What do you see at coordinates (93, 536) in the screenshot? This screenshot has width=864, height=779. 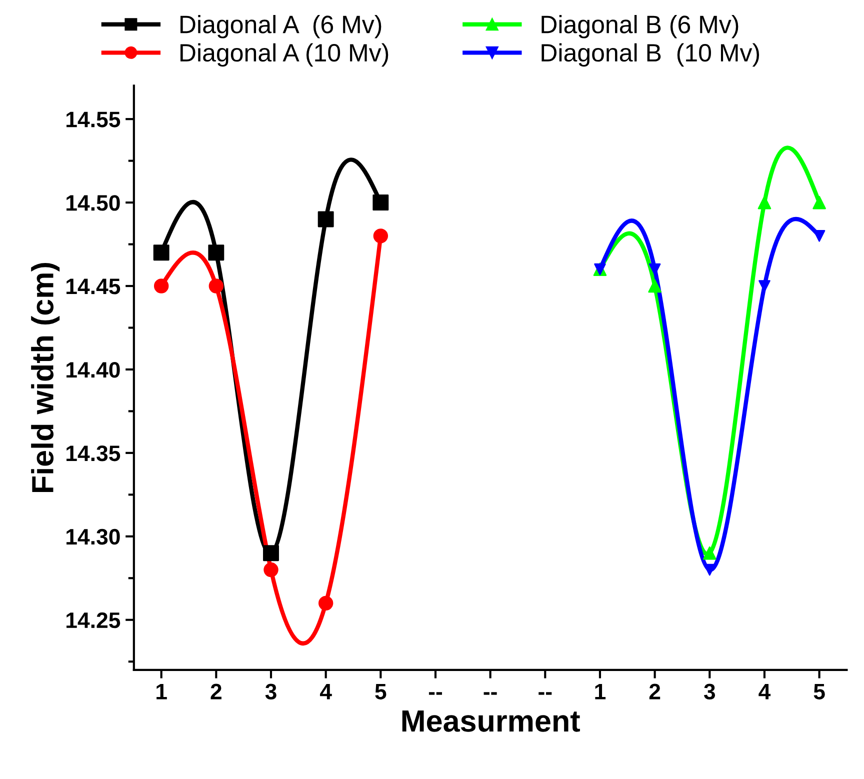 I see `y-tick-label: 14.30` at bounding box center [93, 536].